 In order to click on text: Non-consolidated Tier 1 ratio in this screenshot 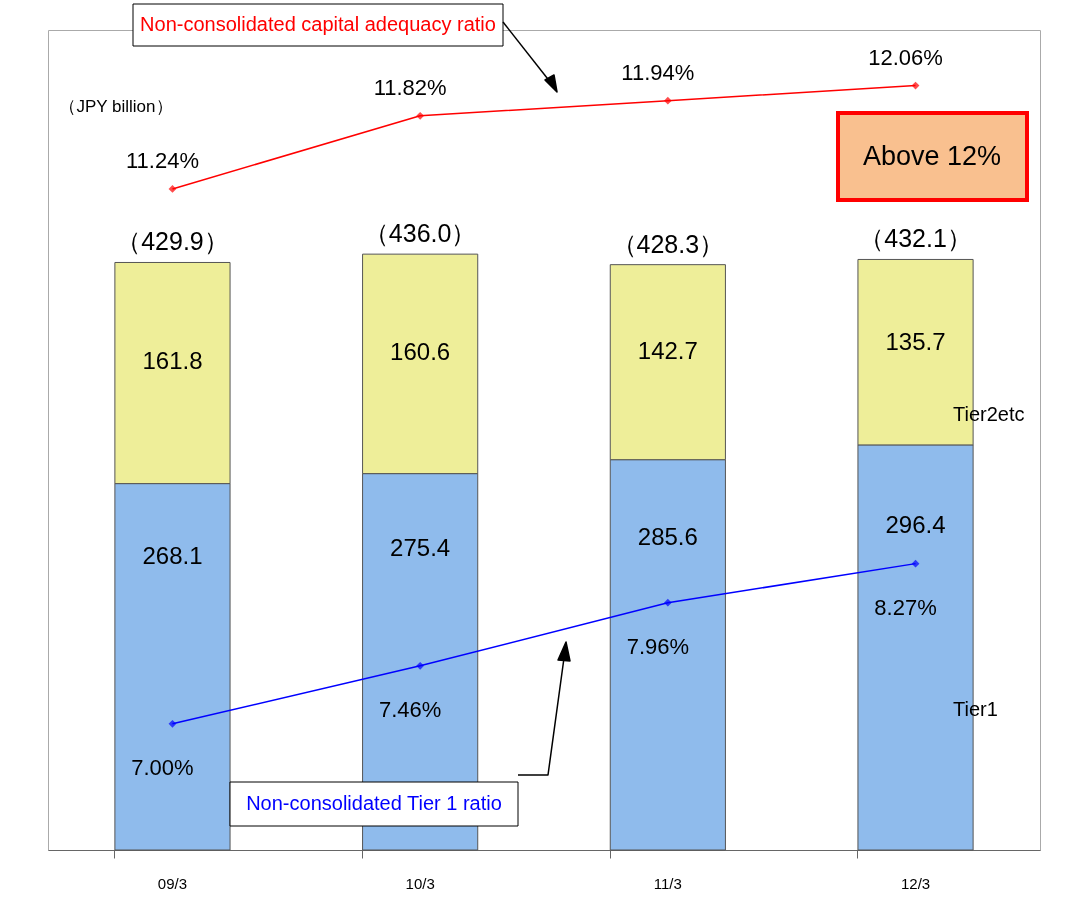, I will do `click(374, 803)`.